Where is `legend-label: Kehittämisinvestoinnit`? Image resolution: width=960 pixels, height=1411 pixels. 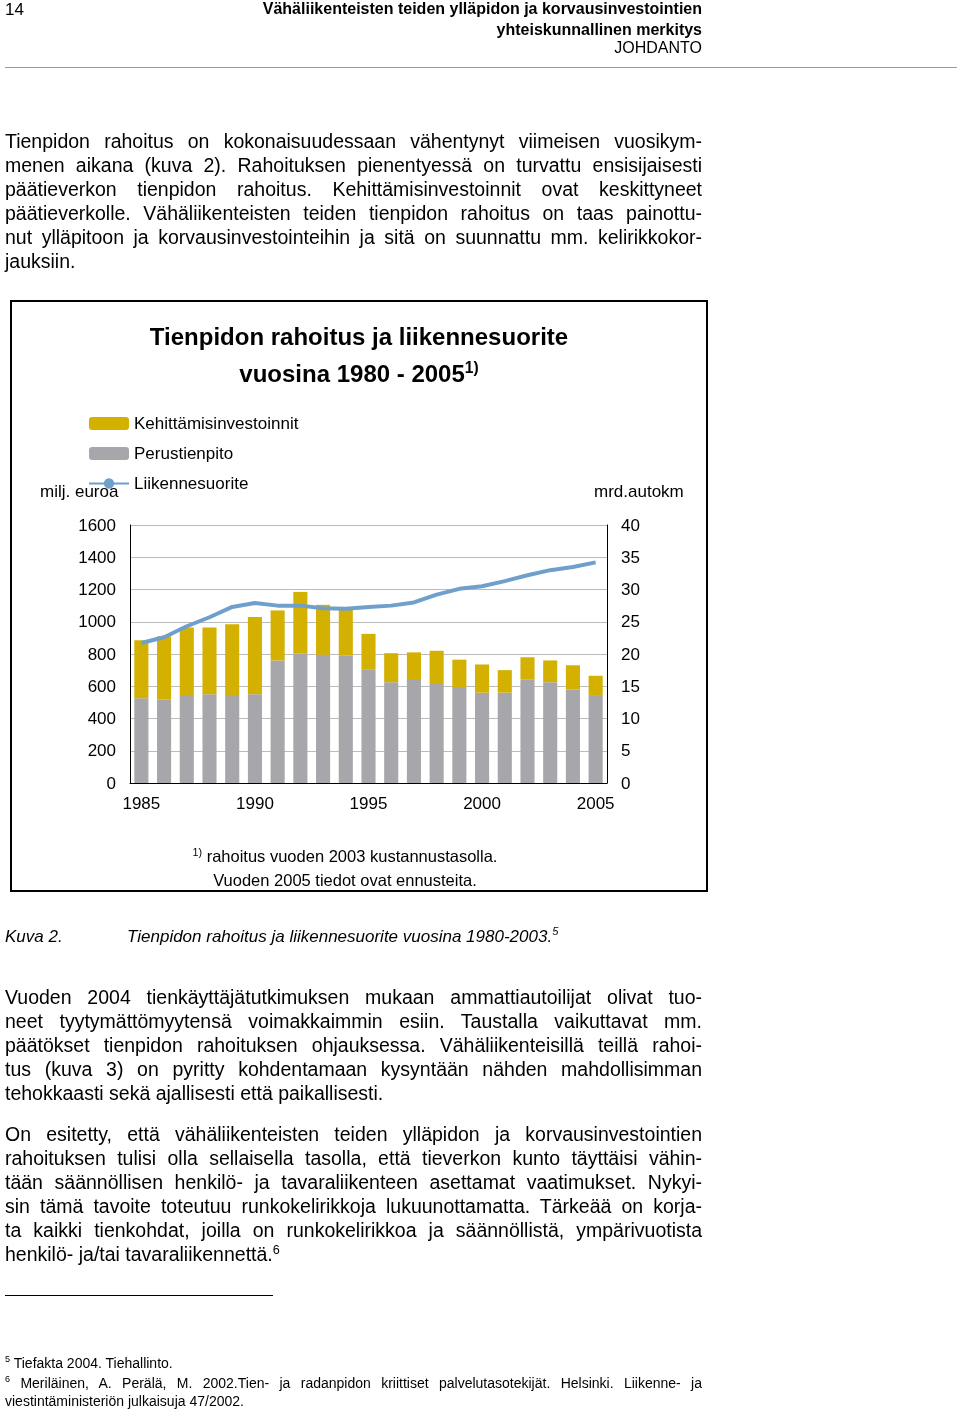
legend-label: Kehittämisinvestoinnit is located at coordinates (216, 423).